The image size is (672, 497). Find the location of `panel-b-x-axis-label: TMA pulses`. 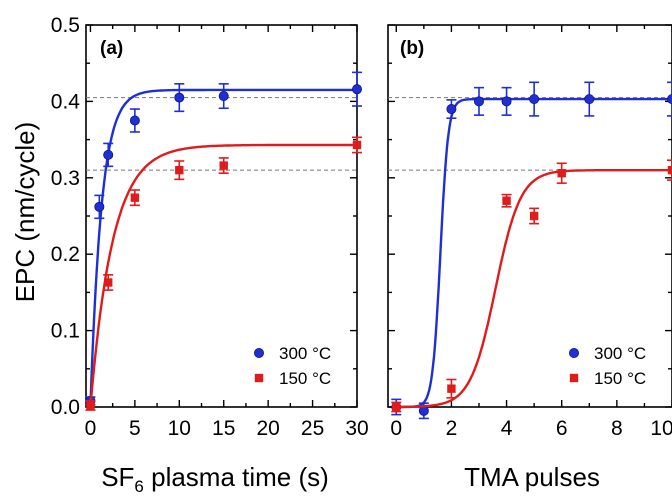

panel-b-x-axis-label: TMA pulses is located at coordinates (532, 477).